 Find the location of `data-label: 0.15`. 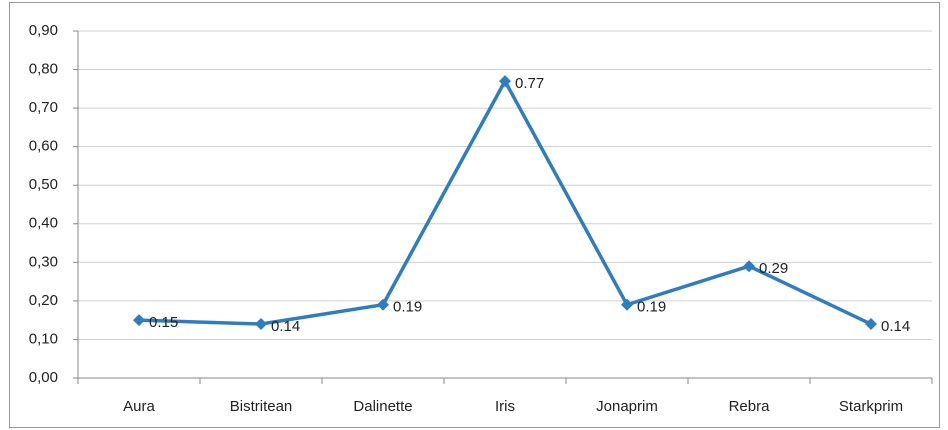

data-label: 0.15 is located at coordinates (163, 322).